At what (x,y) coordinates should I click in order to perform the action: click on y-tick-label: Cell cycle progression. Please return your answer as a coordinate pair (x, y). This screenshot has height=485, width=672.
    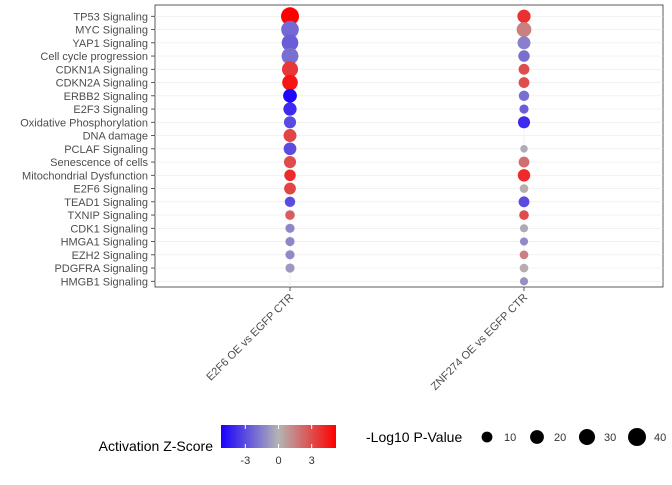
    Looking at the image, I should click on (94, 57).